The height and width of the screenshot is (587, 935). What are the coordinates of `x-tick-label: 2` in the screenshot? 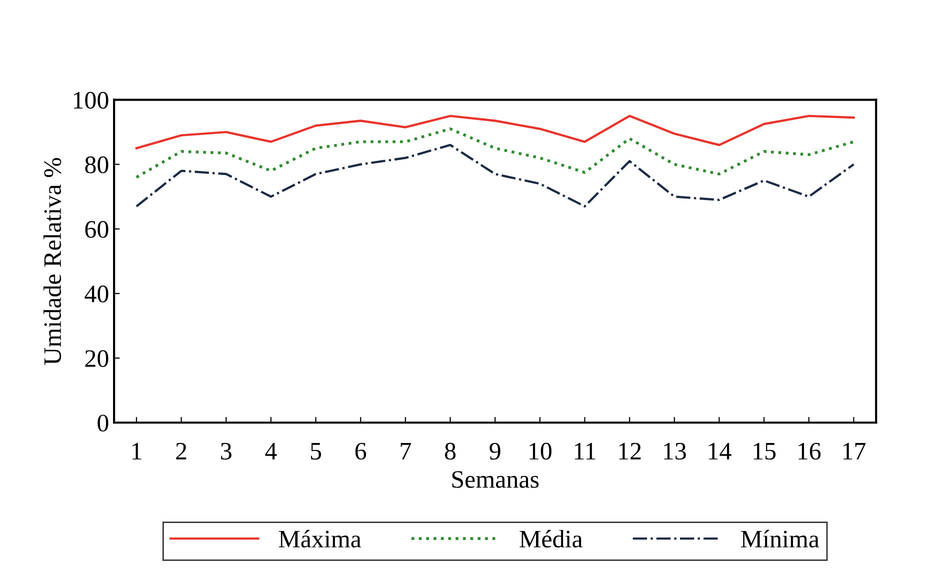 It's located at (181, 451).